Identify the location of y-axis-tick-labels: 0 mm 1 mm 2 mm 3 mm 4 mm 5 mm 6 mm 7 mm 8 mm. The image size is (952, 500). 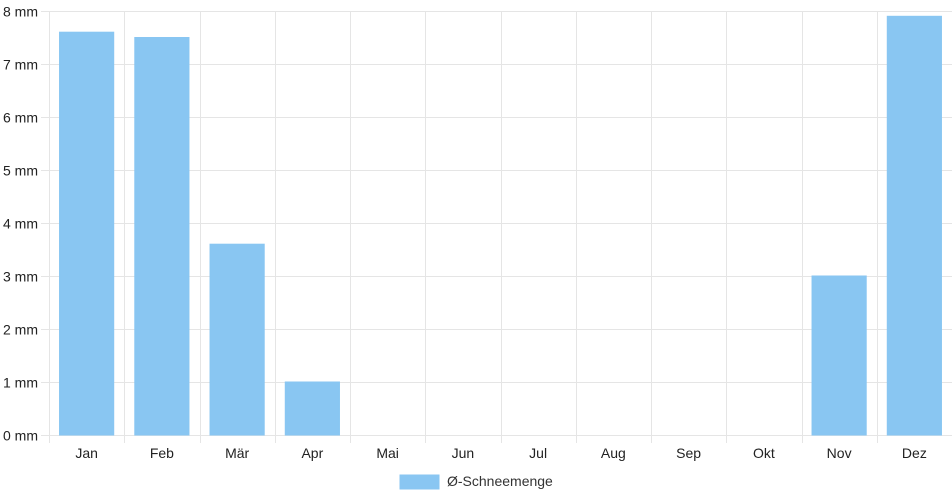
(20, 224).